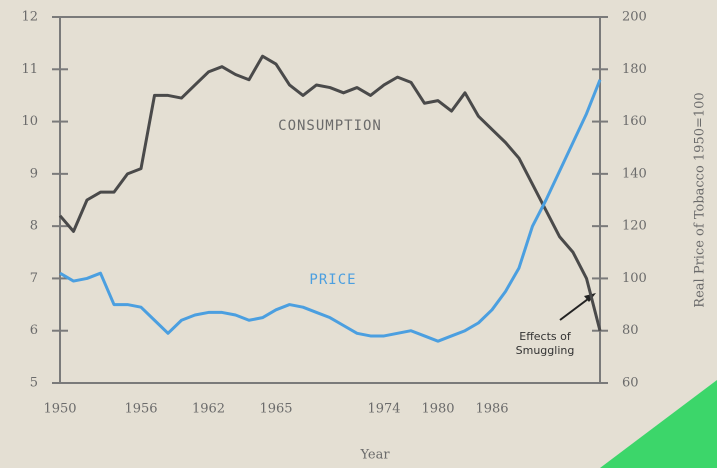 This screenshot has height=468, width=717. Describe the element at coordinates (630, 330) in the screenshot. I see `y2-tick-label: 80` at that location.